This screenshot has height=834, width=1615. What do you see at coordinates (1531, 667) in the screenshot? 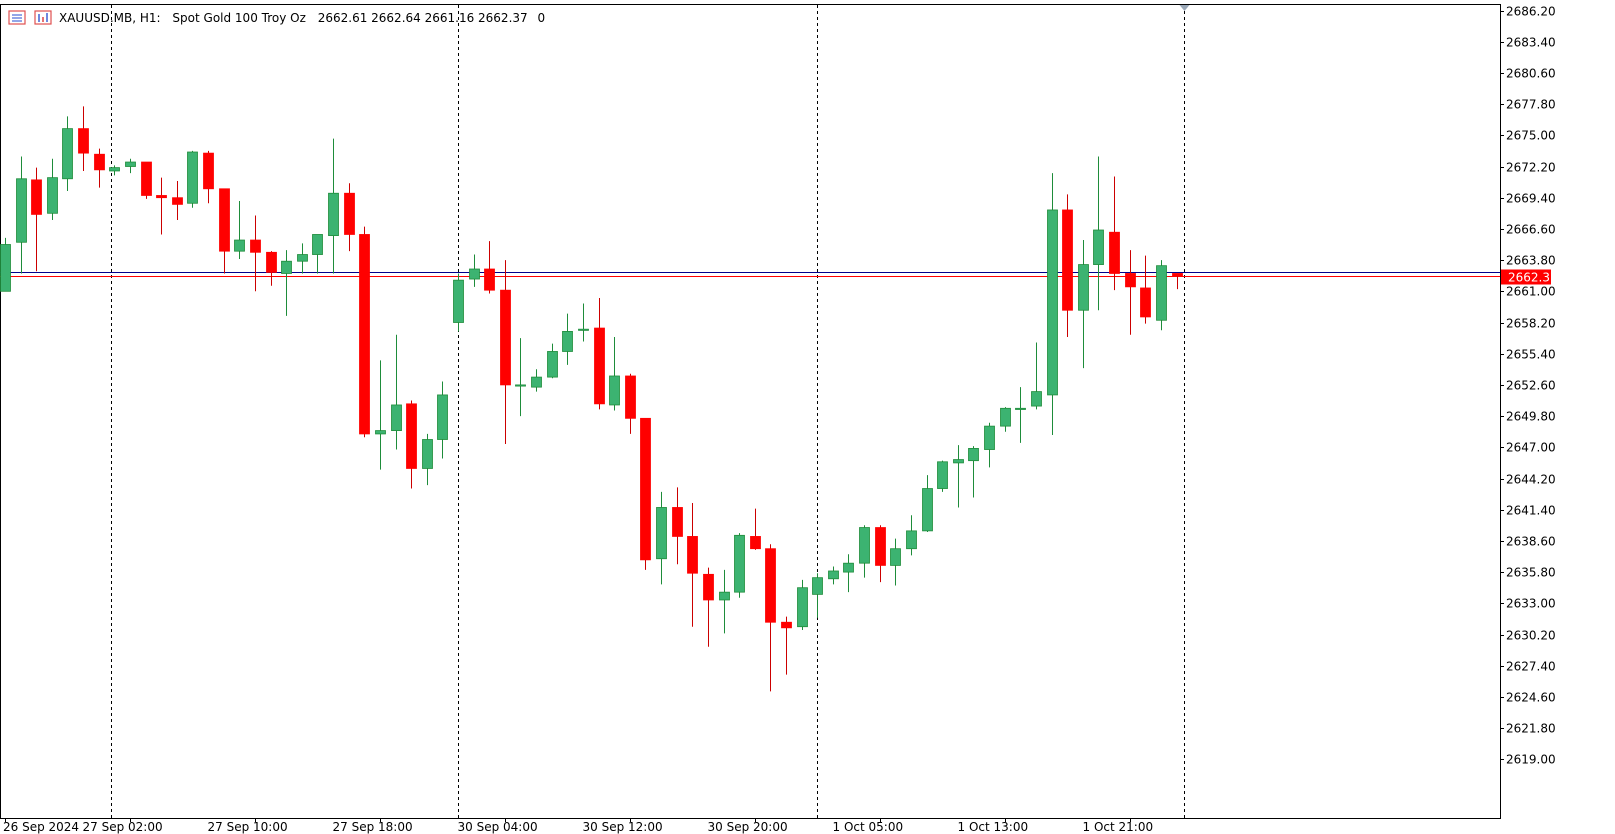
I see `y-tick-label: 2627.40` at bounding box center [1531, 667].